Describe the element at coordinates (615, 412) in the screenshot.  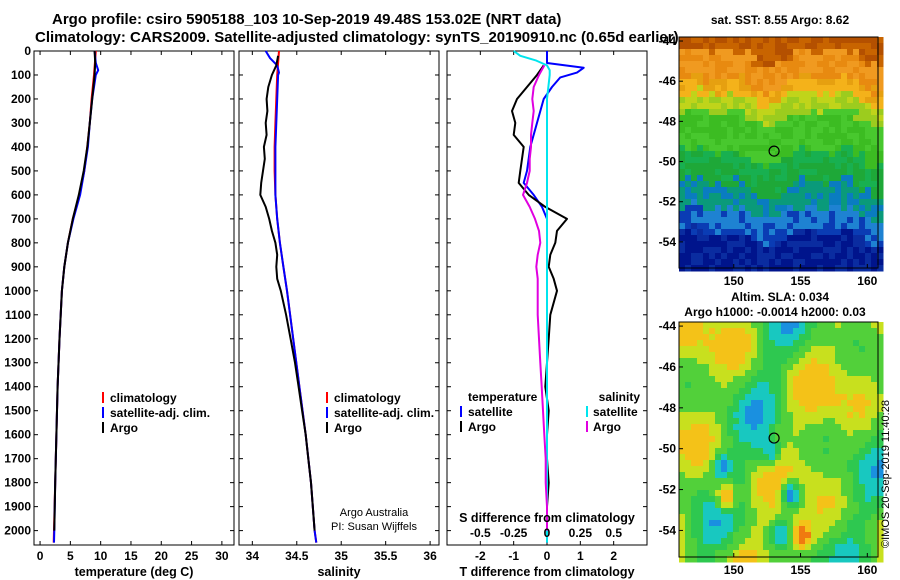
I see `legend-label: satellite` at that location.